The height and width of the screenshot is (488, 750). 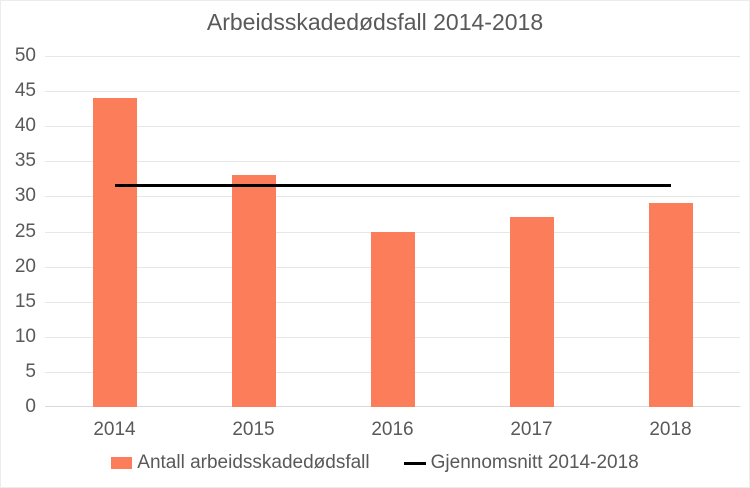 I want to click on y-tick-label-45: 45, so click(x=25, y=91).